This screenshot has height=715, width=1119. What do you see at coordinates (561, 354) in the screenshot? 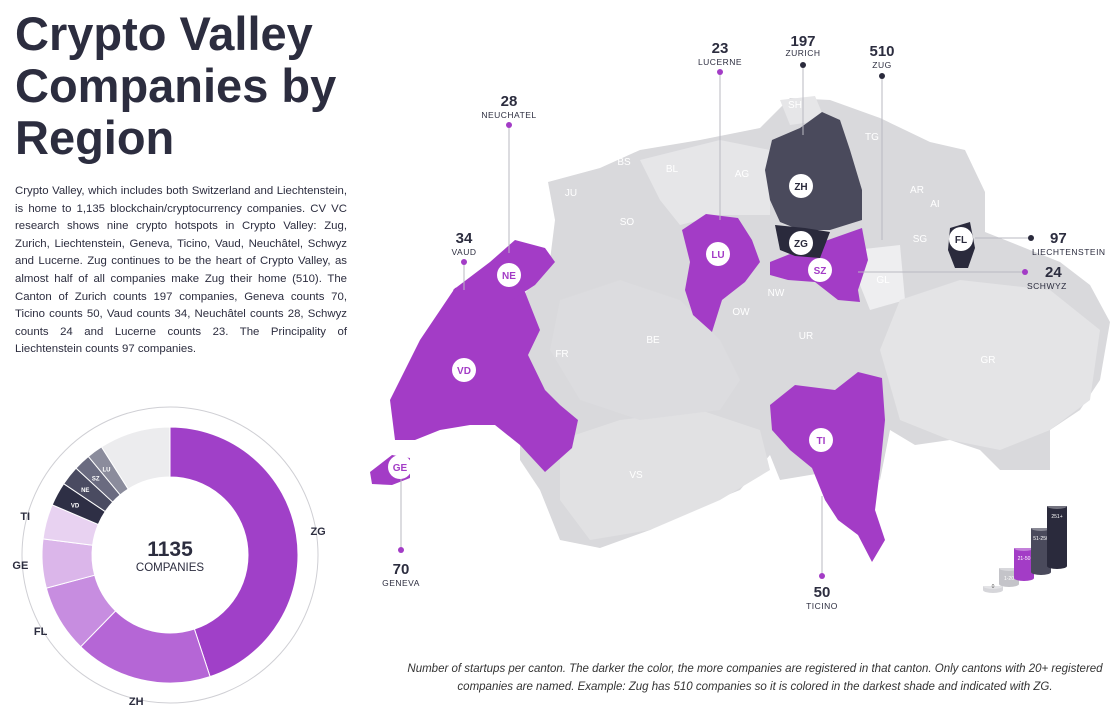
I see `canton-label-fr: FR` at bounding box center [561, 354].